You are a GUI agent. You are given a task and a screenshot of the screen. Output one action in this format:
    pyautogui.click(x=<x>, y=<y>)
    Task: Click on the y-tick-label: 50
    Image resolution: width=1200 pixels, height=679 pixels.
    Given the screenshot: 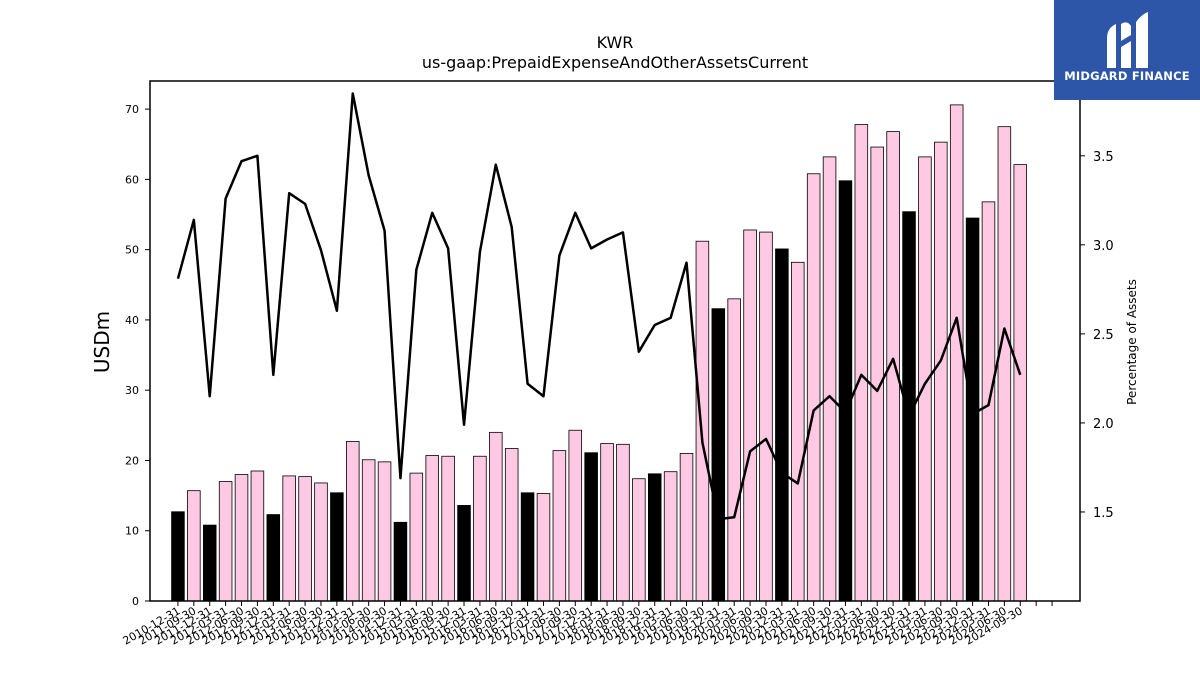 What is the action you would take?
    pyautogui.click(x=132, y=250)
    